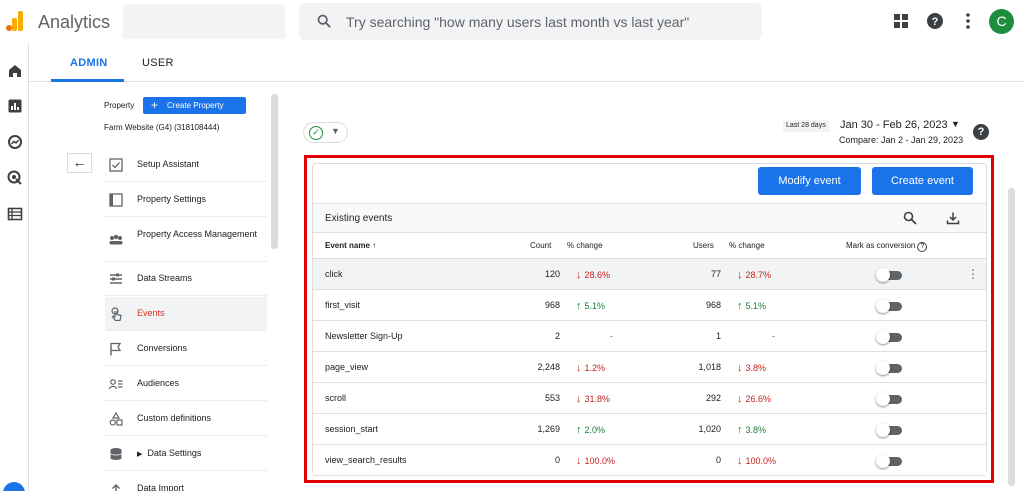 This screenshot has height=491, width=1024. Describe the element at coordinates (881, 245) in the screenshot. I see `col-mark-conversion-label: Mark as conversion` at that location.